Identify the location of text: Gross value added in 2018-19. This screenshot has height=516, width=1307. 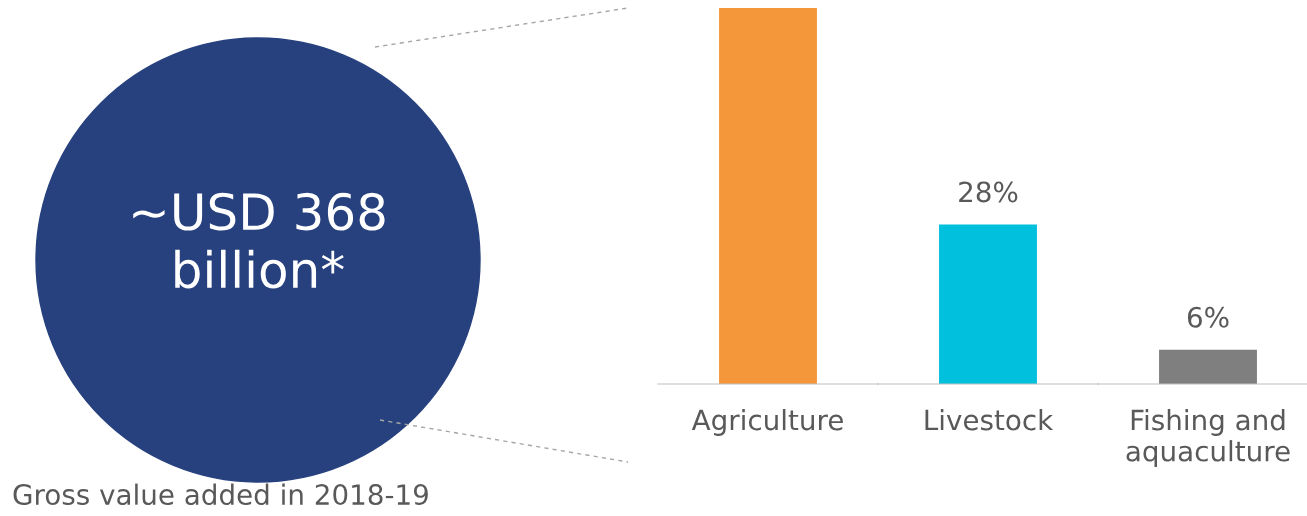
(220, 494).